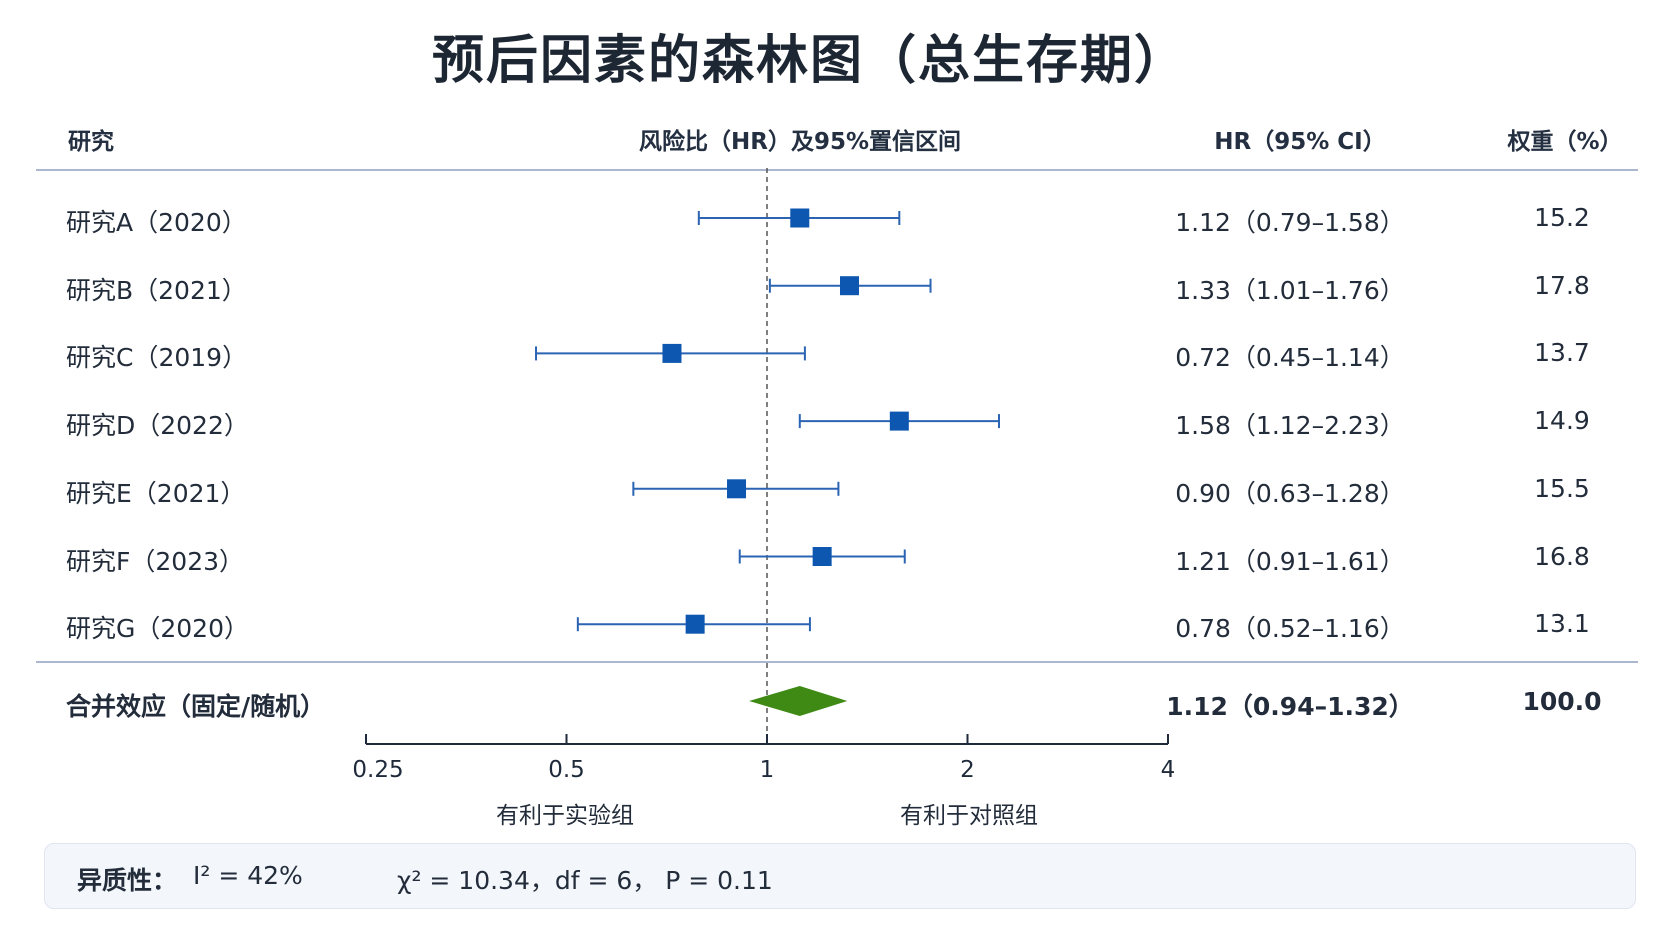 This screenshot has width=1672, height=941. Describe the element at coordinates (156, 493) in the screenshot. I see `study-label: 研究E（2021）` at that location.